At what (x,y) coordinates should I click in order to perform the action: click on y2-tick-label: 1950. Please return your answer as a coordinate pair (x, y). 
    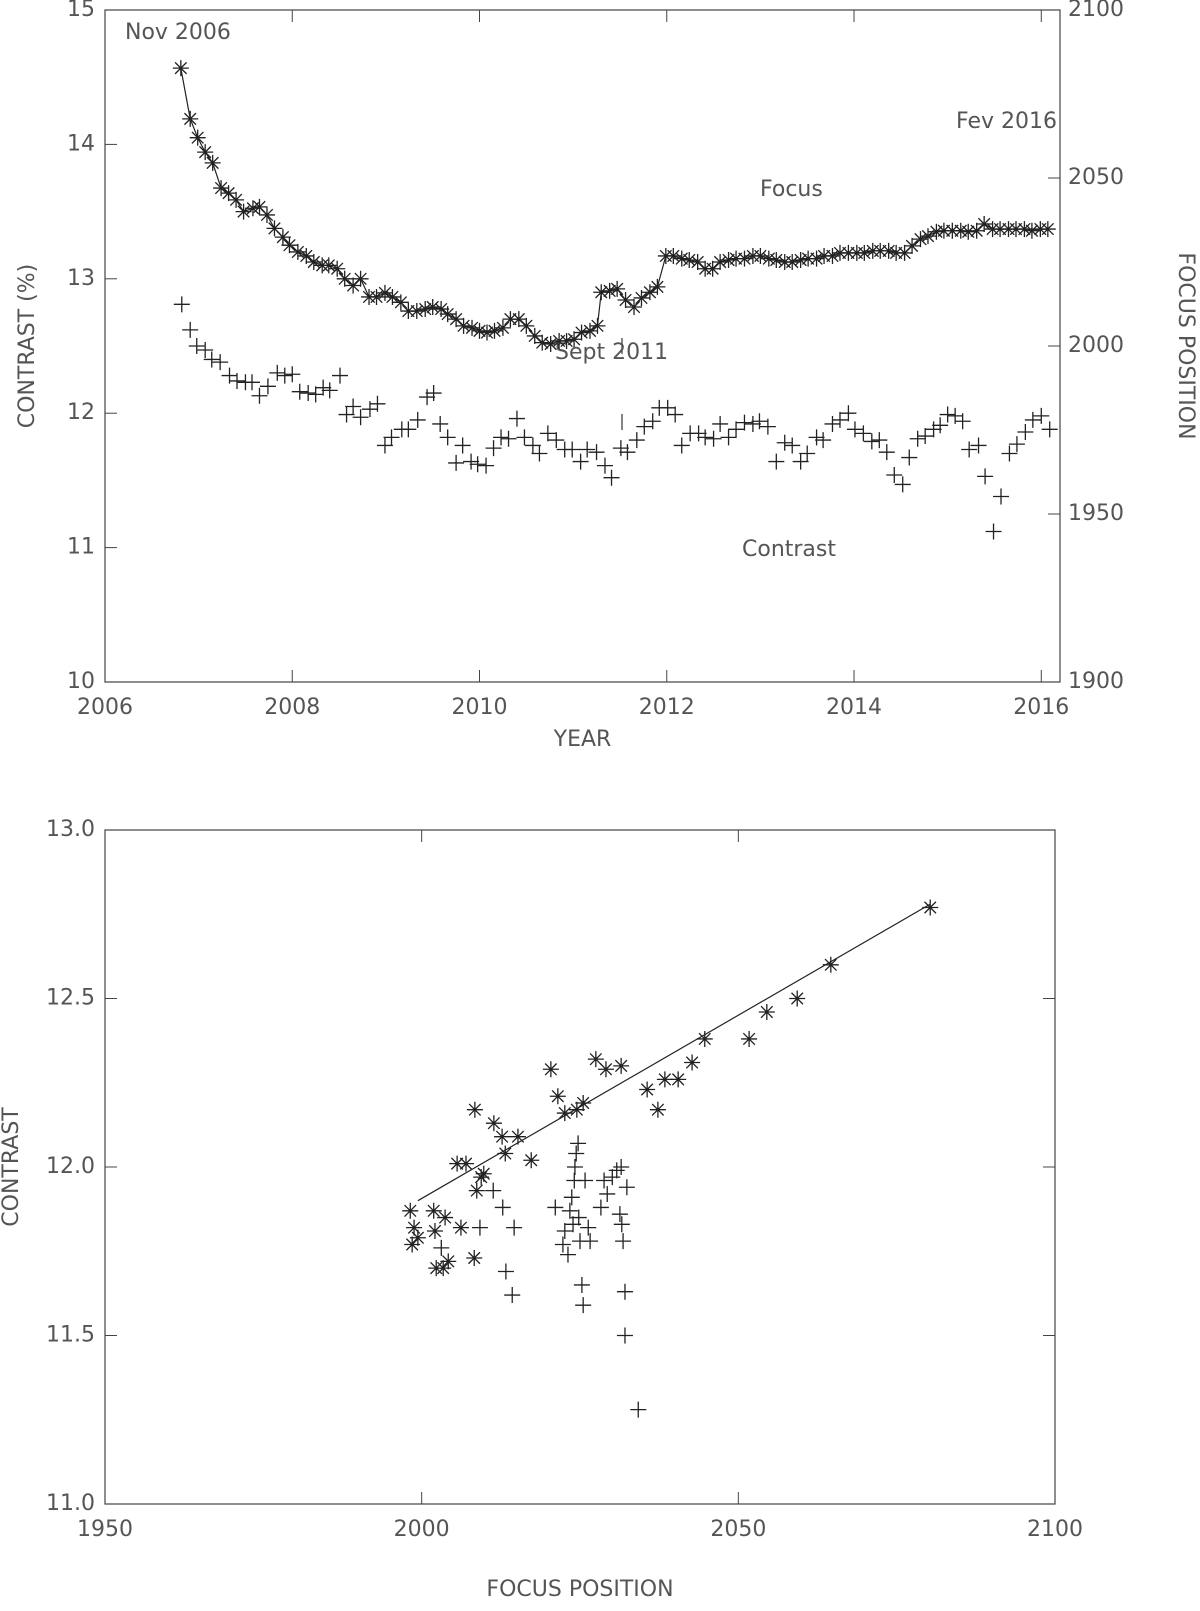
    Looking at the image, I should click on (1096, 513).